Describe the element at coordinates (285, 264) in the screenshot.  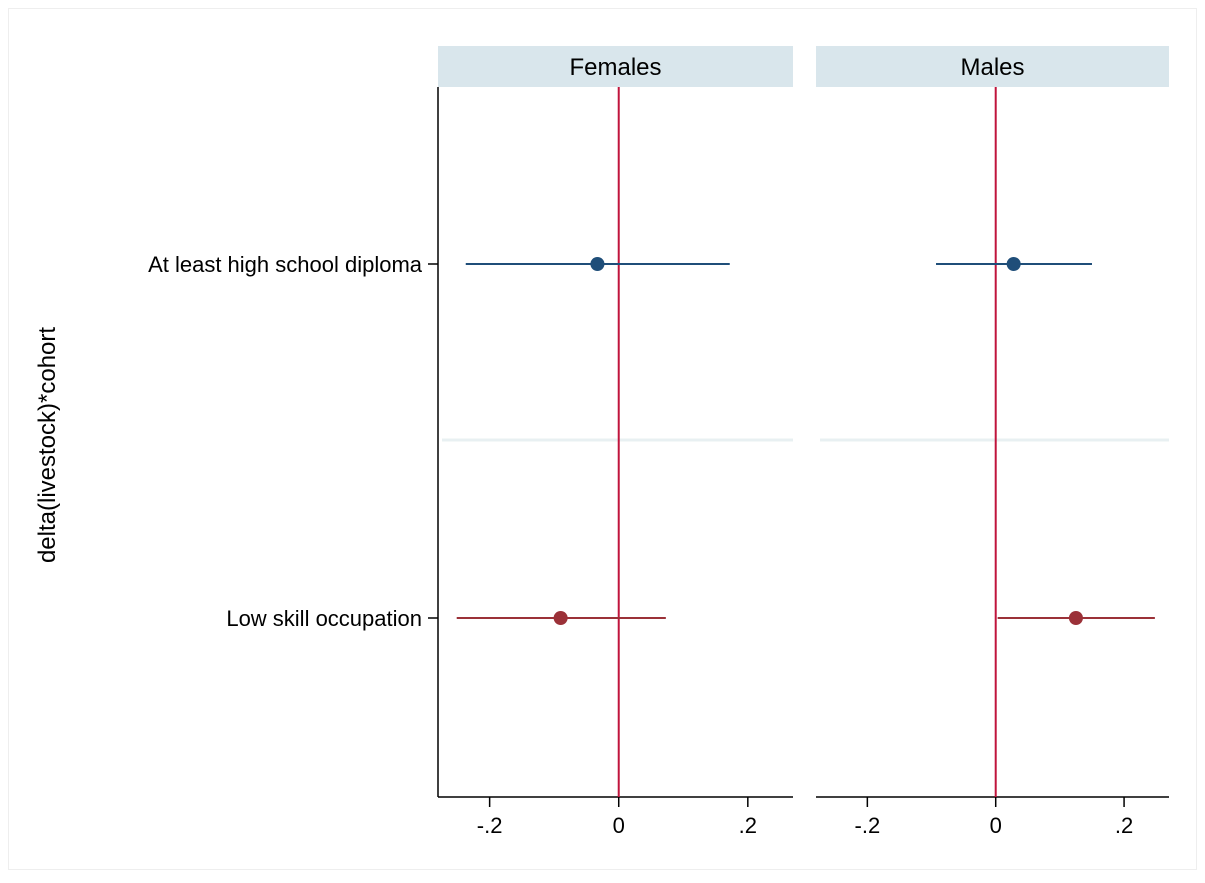
I see `category-label: At least high school diploma` at that location.